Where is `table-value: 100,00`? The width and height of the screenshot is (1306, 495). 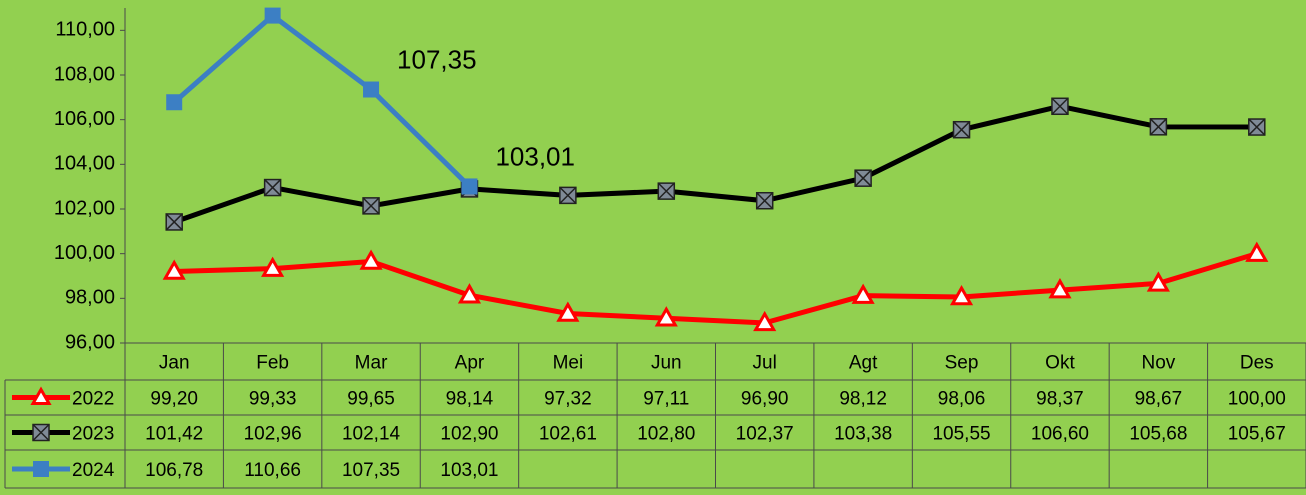
table-value: 100,00 is located at coordinates (1257, 399).